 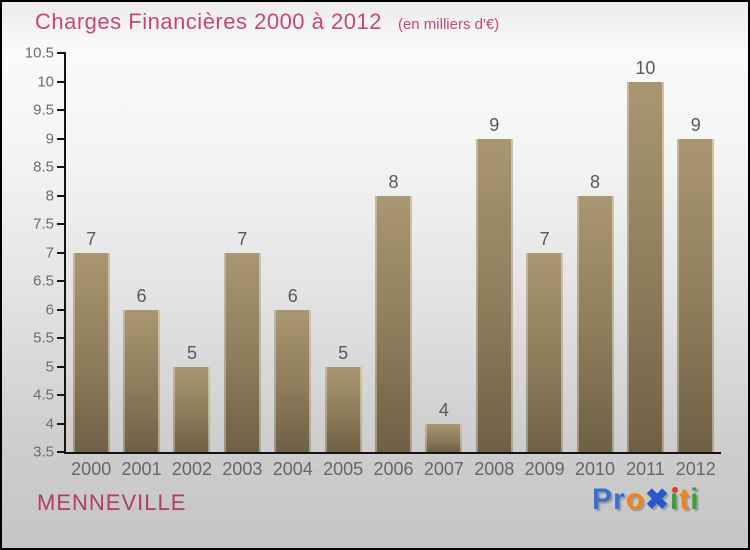 I want to click on x-axis-label: 2005, so click(x=343, y=469).